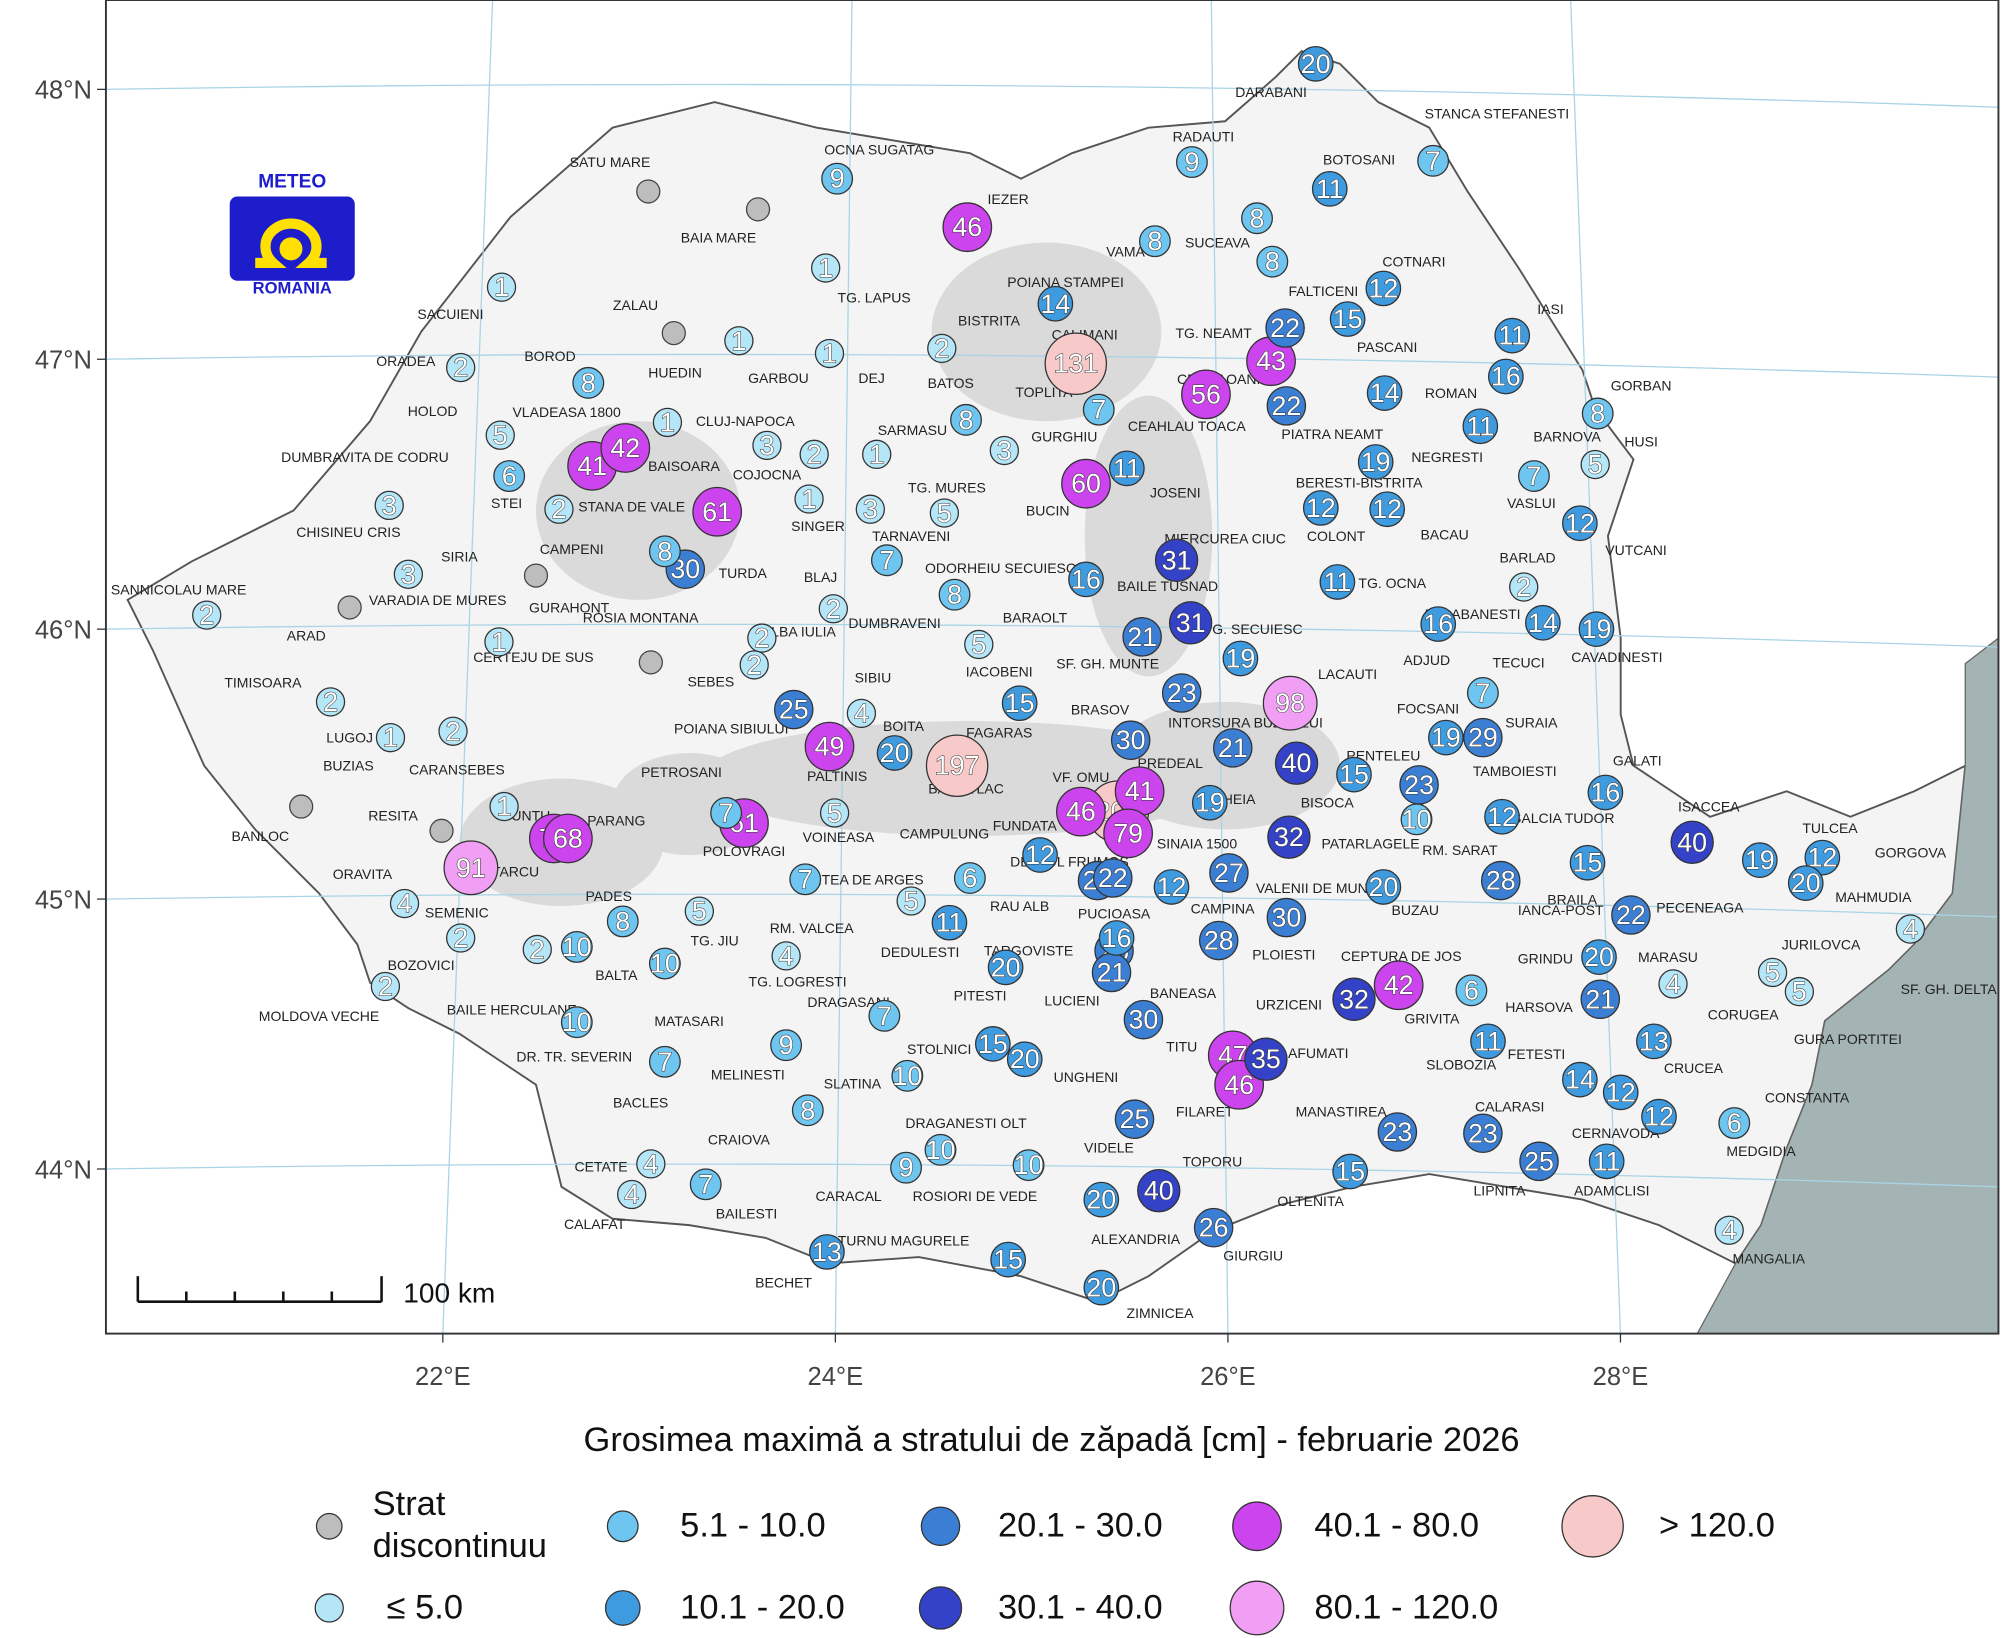 The height and width of the screenshot is (1638, 2001). I want to click on discontinuous-station, so click(648, 191).